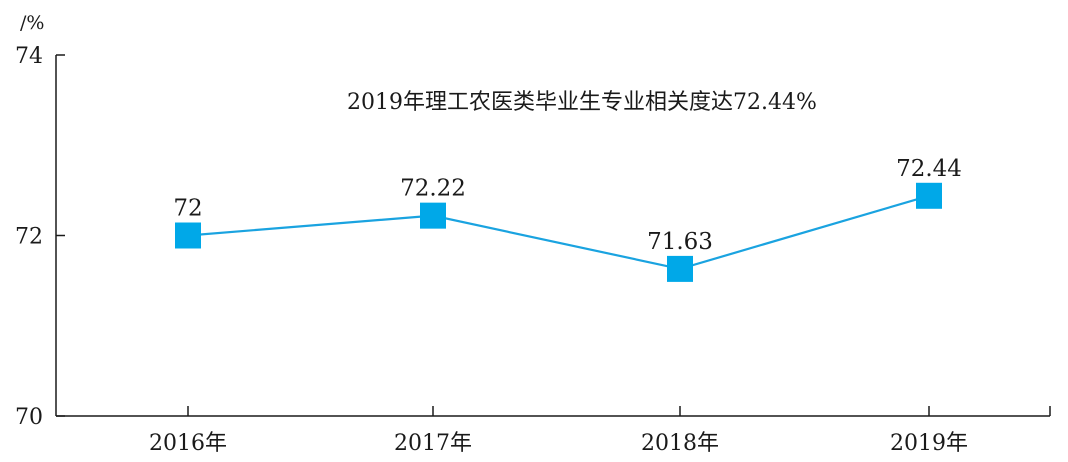  What do you see at coordinates (680, 443) in the screenshot?
I see `x-tick-label: 2018年` at bounding box center [680, 443].